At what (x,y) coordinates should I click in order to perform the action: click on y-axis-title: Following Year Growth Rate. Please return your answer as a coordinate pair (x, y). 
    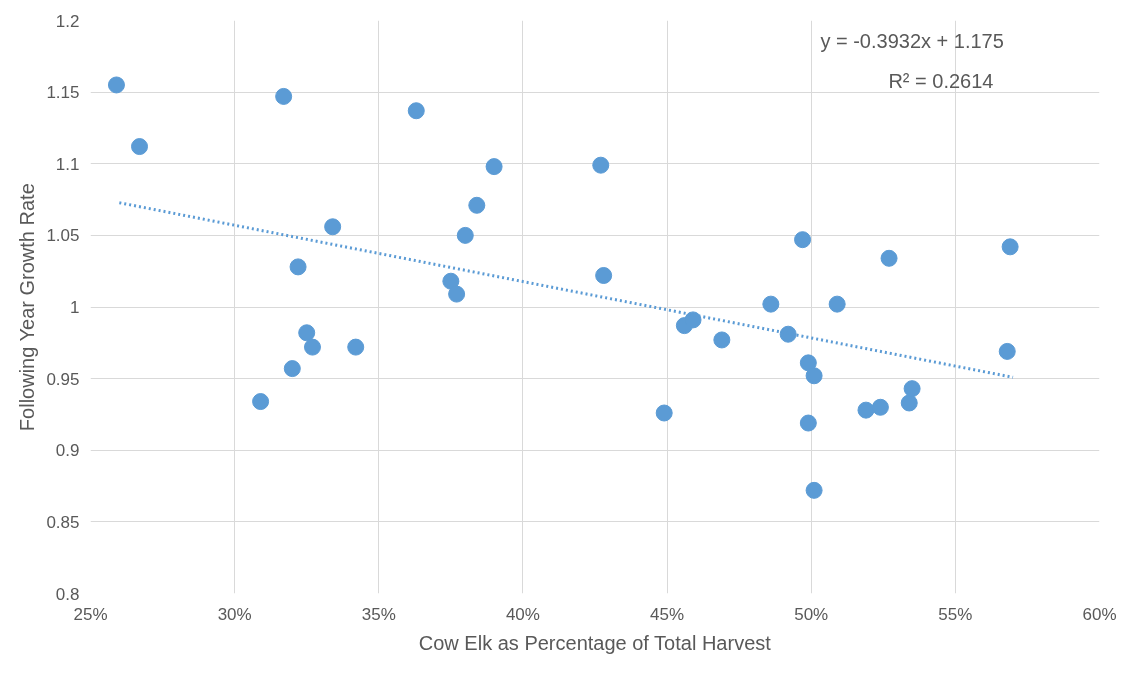
    Looking at the image, I should click on (27, 307).